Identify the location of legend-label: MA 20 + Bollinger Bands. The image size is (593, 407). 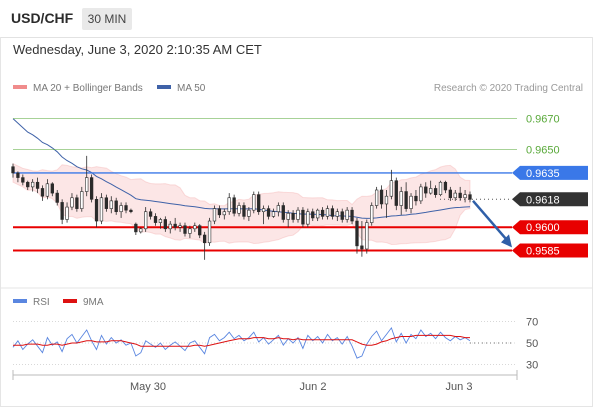
(88, 88).